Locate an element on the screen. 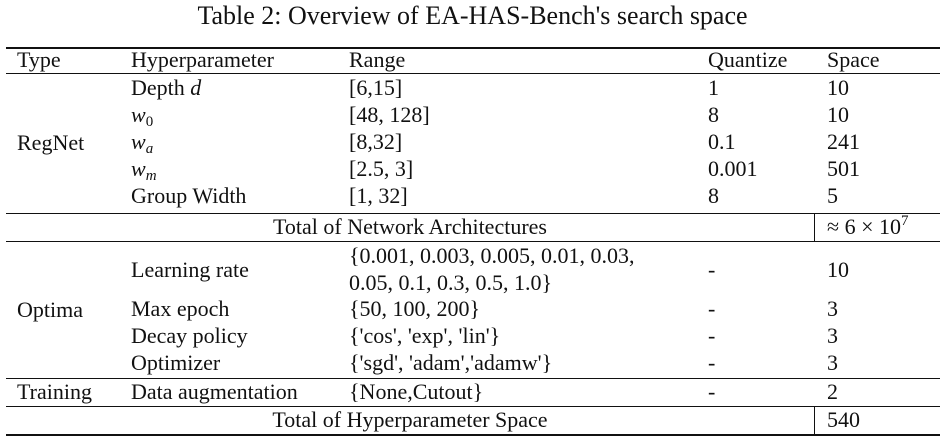 This screenshot has height=438, width=945. range-max-epoch: {50, 100, 200} is located at coordinates (415, 308).